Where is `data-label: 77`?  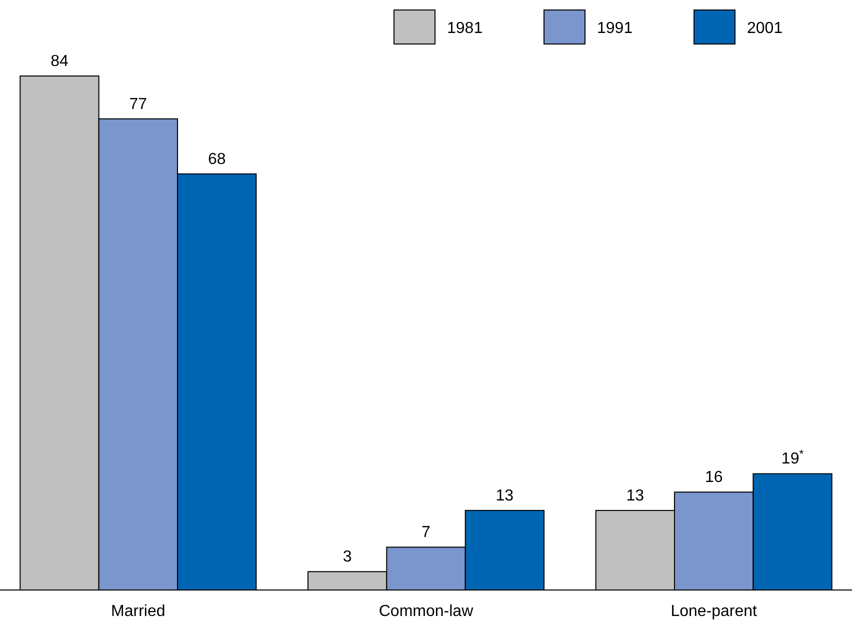
data-label: 77 is located at coordinates (138, 104).